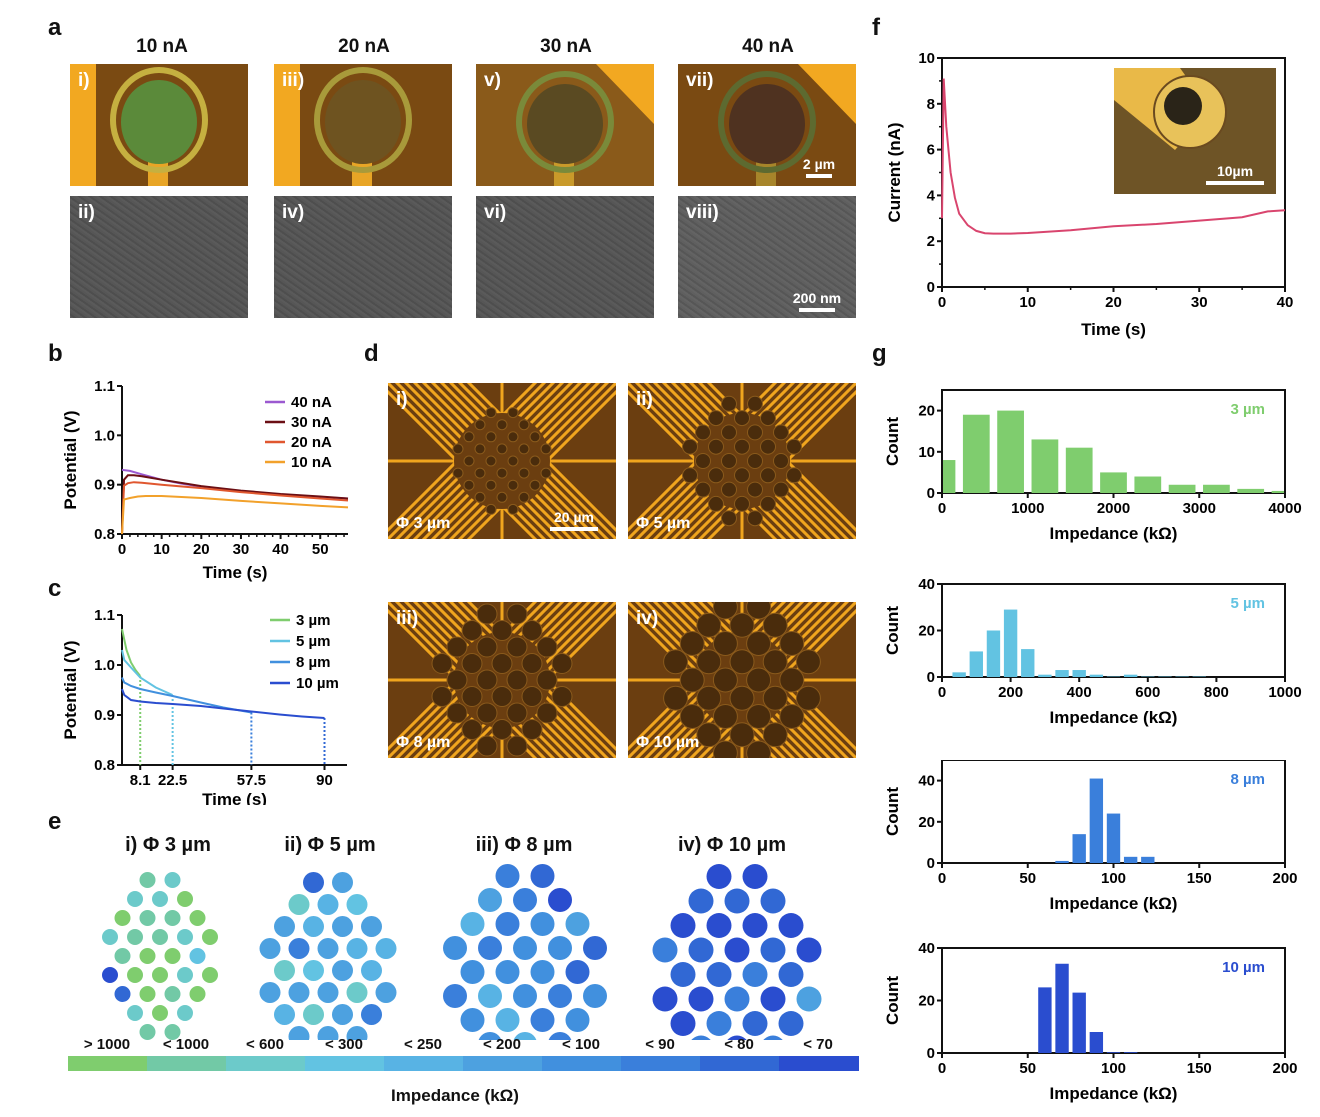  I want to click on y-tick-label: 8, so click(931, 104).